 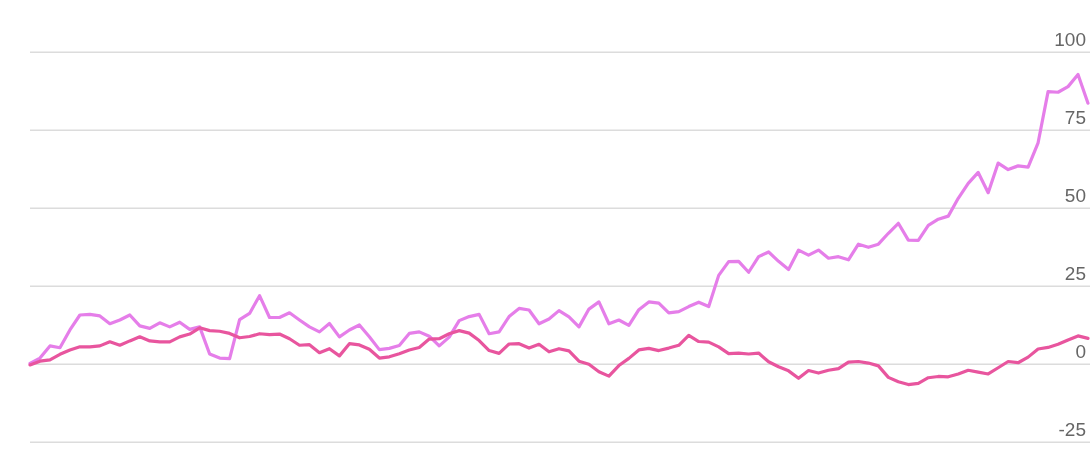 What do you see at coordinates (1070, 40) in the screenshot?
I see `y-tick-label: 100` at bounding box center [1070, 40].